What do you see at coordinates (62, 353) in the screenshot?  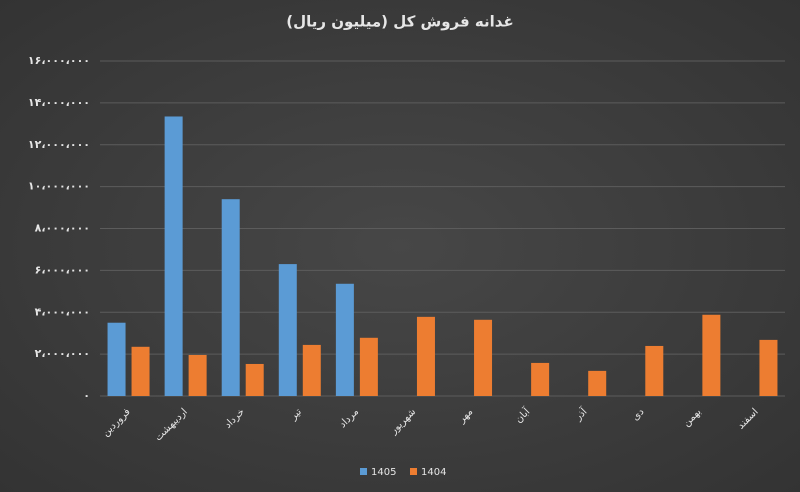 I see `y-tick-label: ۲،۰۰۰،۰۰۰` at bounding box center [62, 353].